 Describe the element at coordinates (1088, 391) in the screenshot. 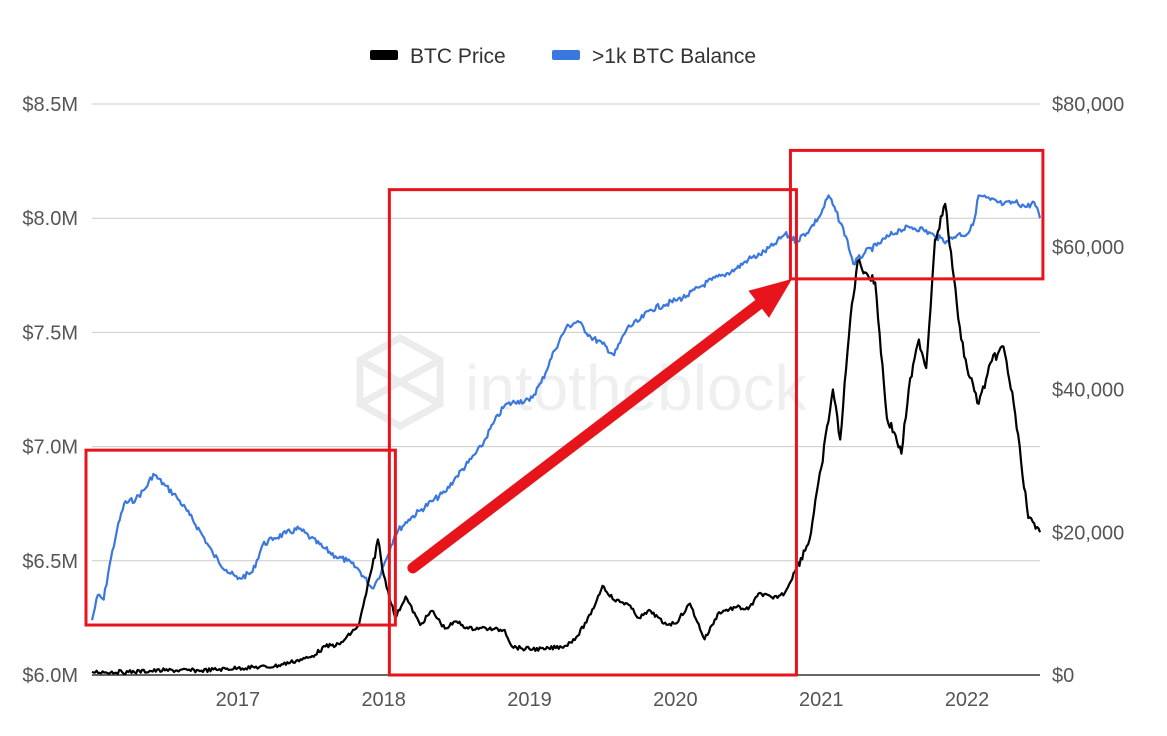

I see `y-right-tick-label: $40,000` at that location.